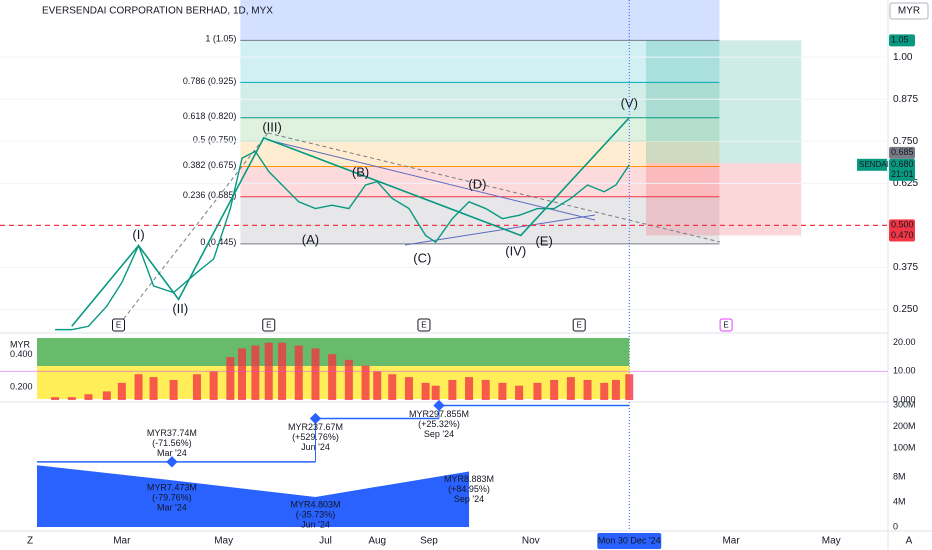 Image resolution: width=932 pixels, height=550 pixels. Describe the element at coordinates (904, 426) in the screenshot. I see `revenue-tick: 200M` at that location.